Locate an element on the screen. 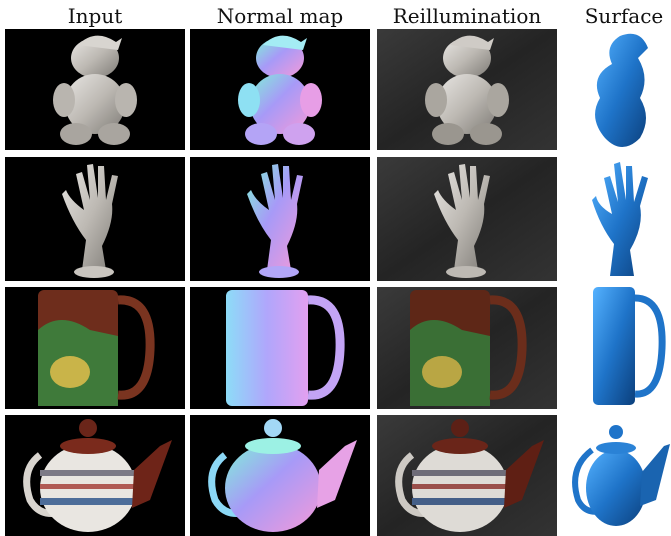 Image resolution: width=671 pixels, height=536 pixels. mug-reillumination is located at coordinates (467, 348).